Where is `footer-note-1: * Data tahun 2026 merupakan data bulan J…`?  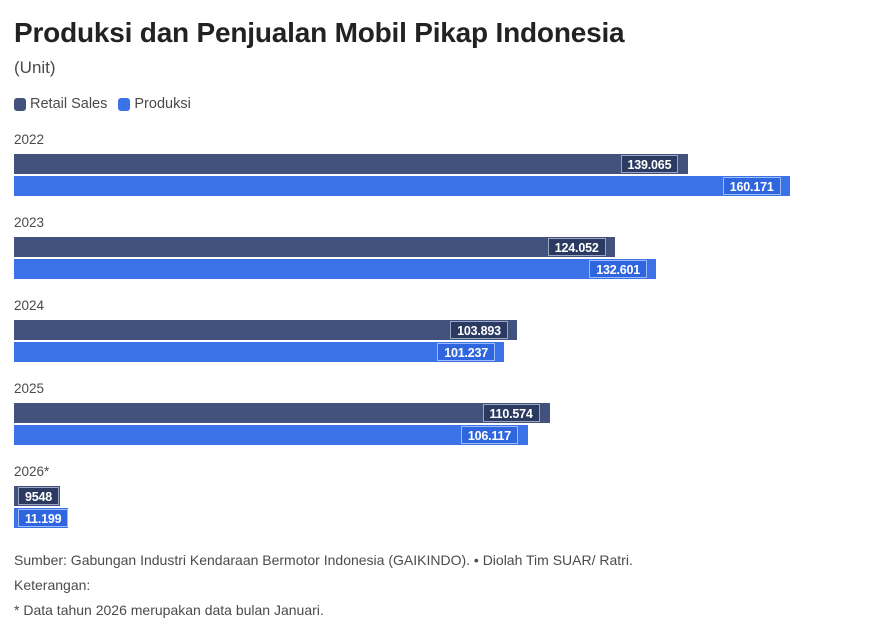
footer-note-1: * Data tahun 2026 merupakan data bulan J… is located at coordinates (169, 610).